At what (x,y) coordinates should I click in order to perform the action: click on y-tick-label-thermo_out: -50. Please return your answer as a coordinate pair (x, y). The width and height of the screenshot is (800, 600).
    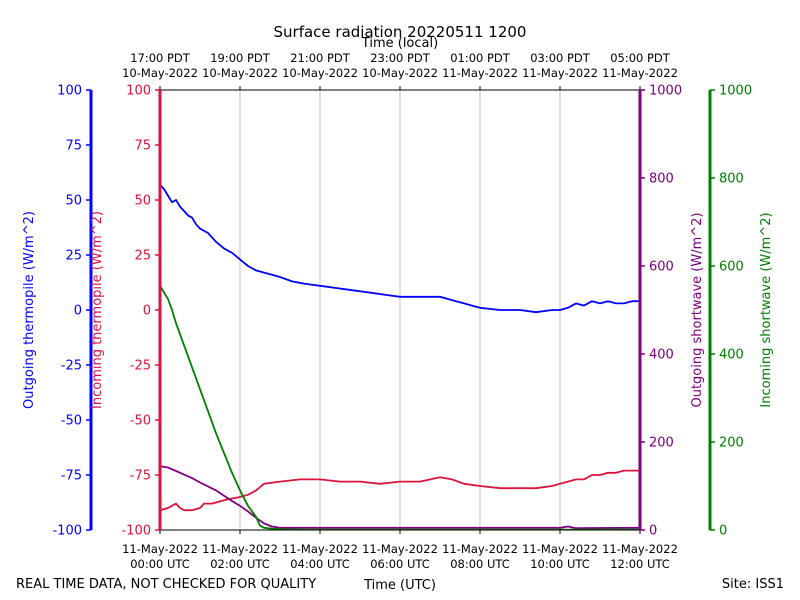
    Looking at the image, I should click on (71, 421).